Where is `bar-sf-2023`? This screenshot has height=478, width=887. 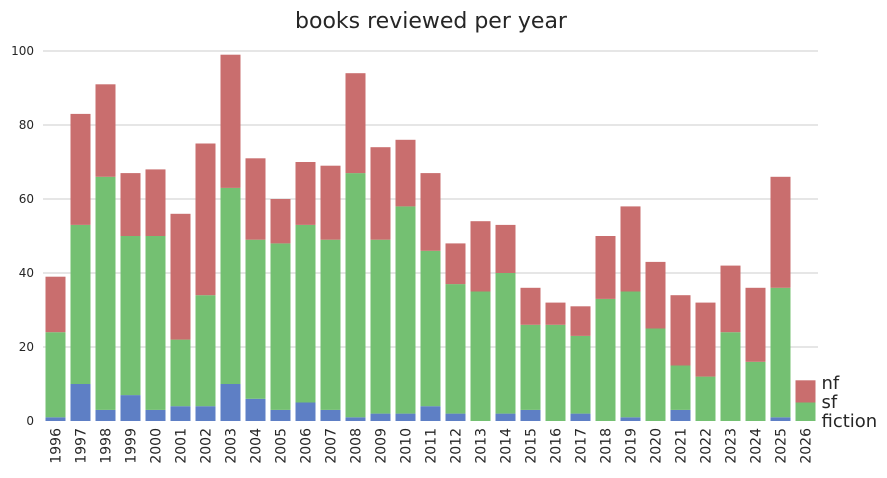
bar-sf-2023 is located at coordinates (730, 376).